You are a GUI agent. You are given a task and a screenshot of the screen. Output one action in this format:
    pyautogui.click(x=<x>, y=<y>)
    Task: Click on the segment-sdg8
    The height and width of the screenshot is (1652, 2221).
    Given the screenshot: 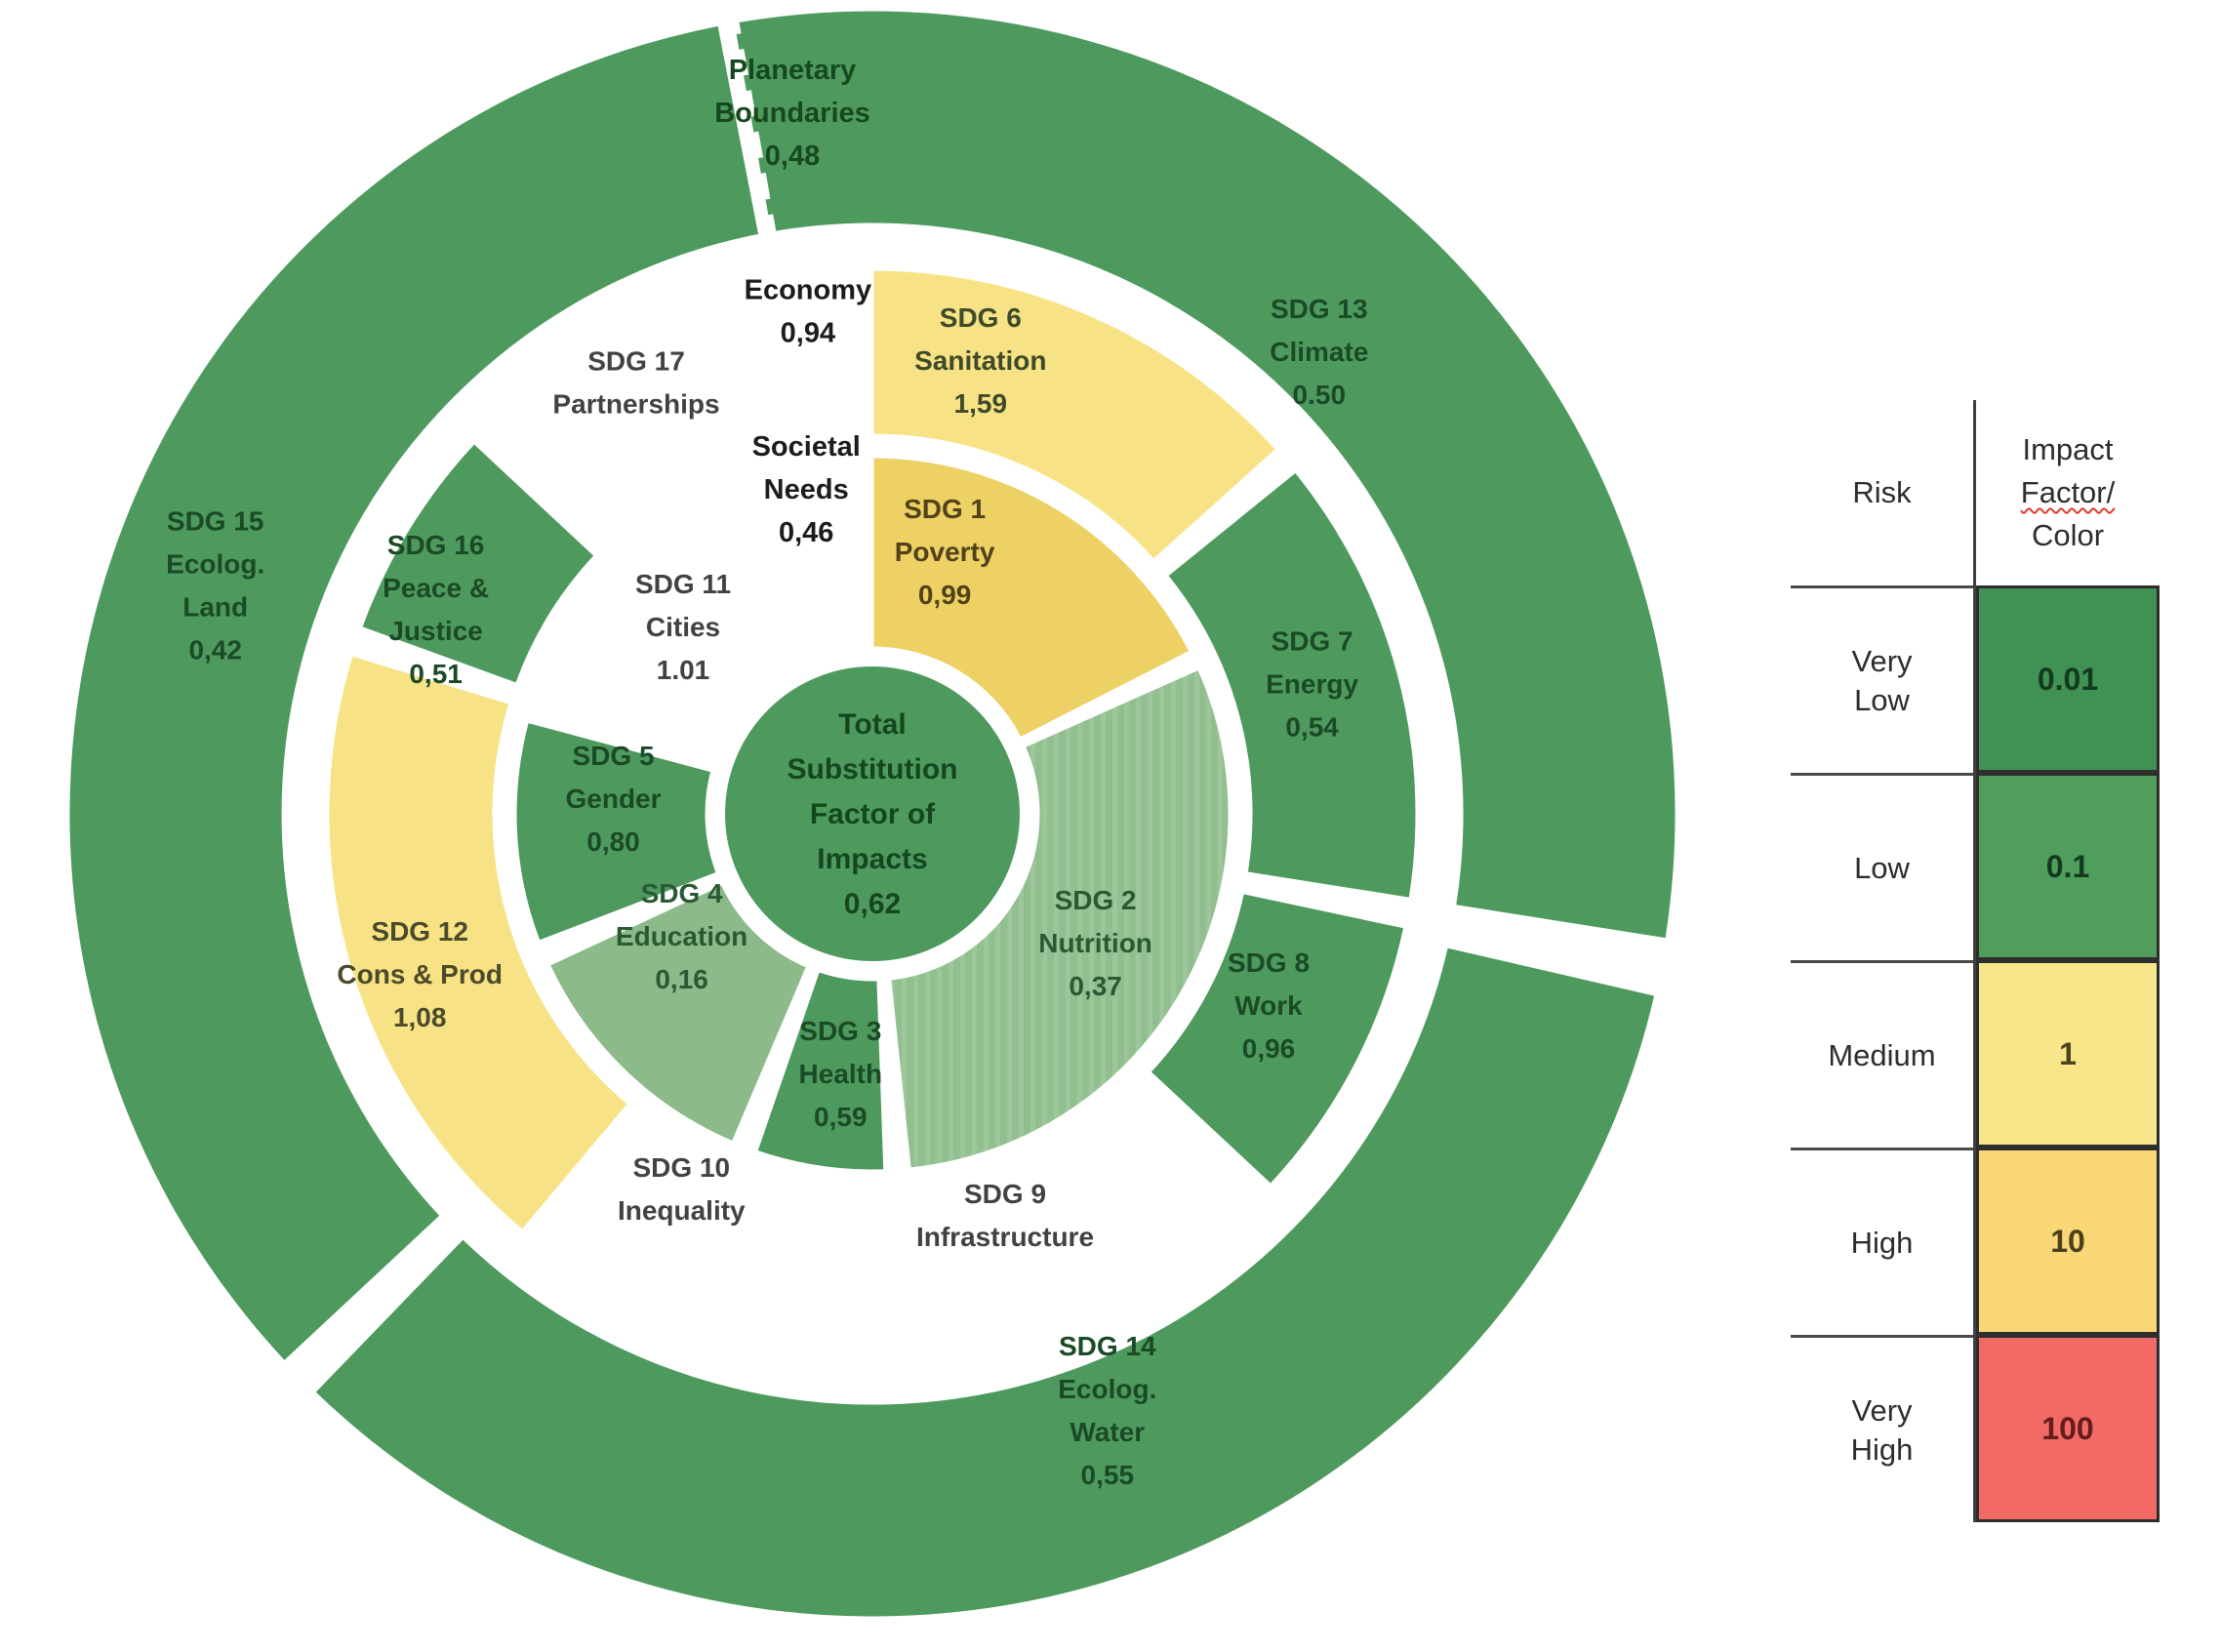 What is the action you would take?
    pyautogui.click(x=1277, y=1039)
    